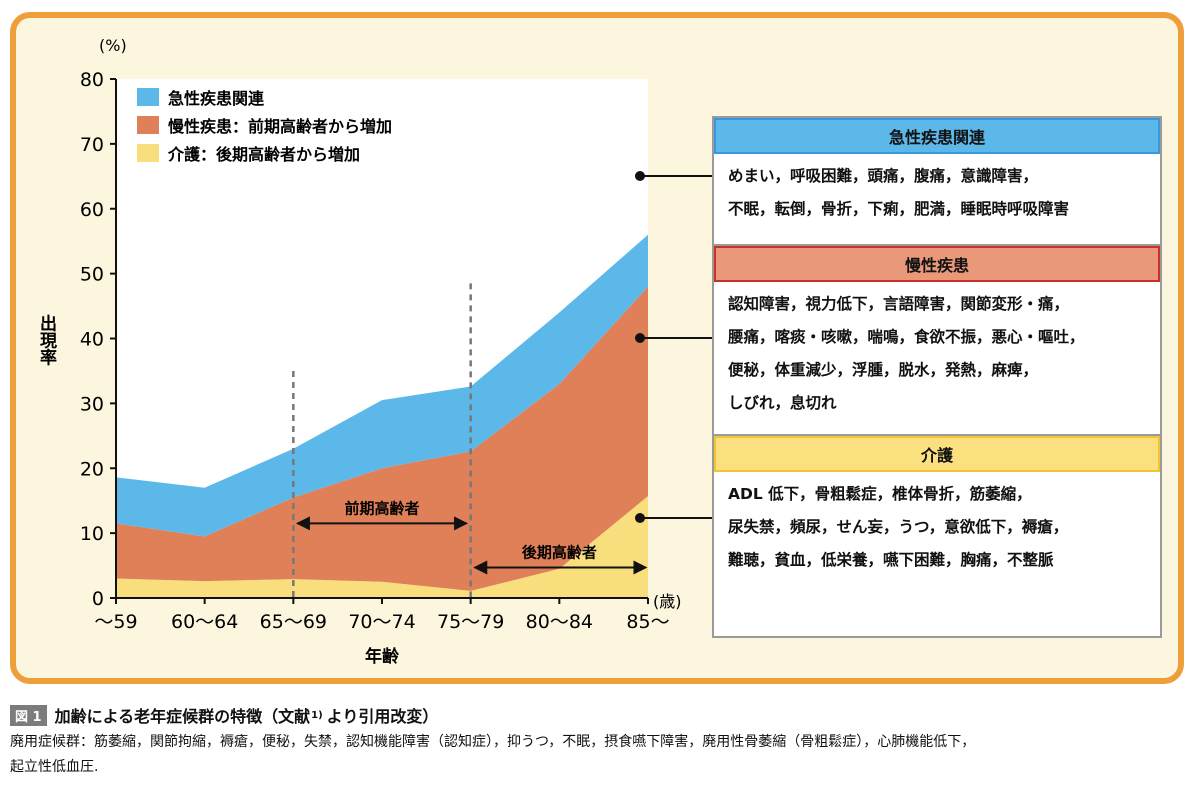 The width and height of the screenshot is (1200, 789). Describe the element at coordinates (883, 176) in the screenshot. I see `box-line-0-0: めまい，呼吸困難，頭痛，腹痛，意識障害，` at that location.